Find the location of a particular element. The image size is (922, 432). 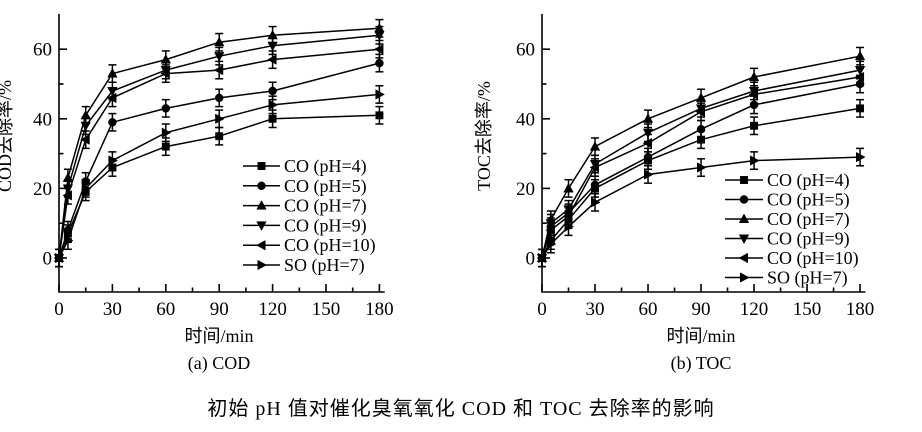

figure-caption: 初始 pH 值对催化臭氧氧化 COD 和 TOC 去除率的影响 is located at coordinates (461, 409).